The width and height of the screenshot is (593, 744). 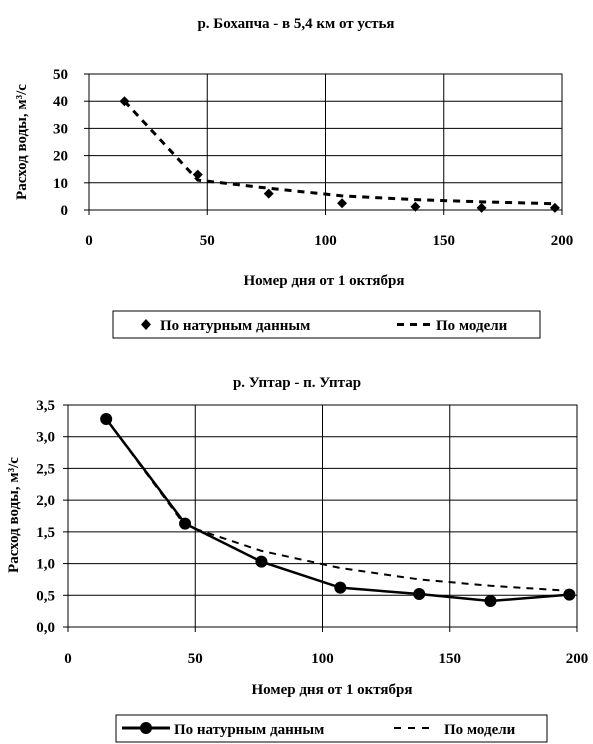 I want to click on y-tick-label: 0,0, so click(x=45, y=628).